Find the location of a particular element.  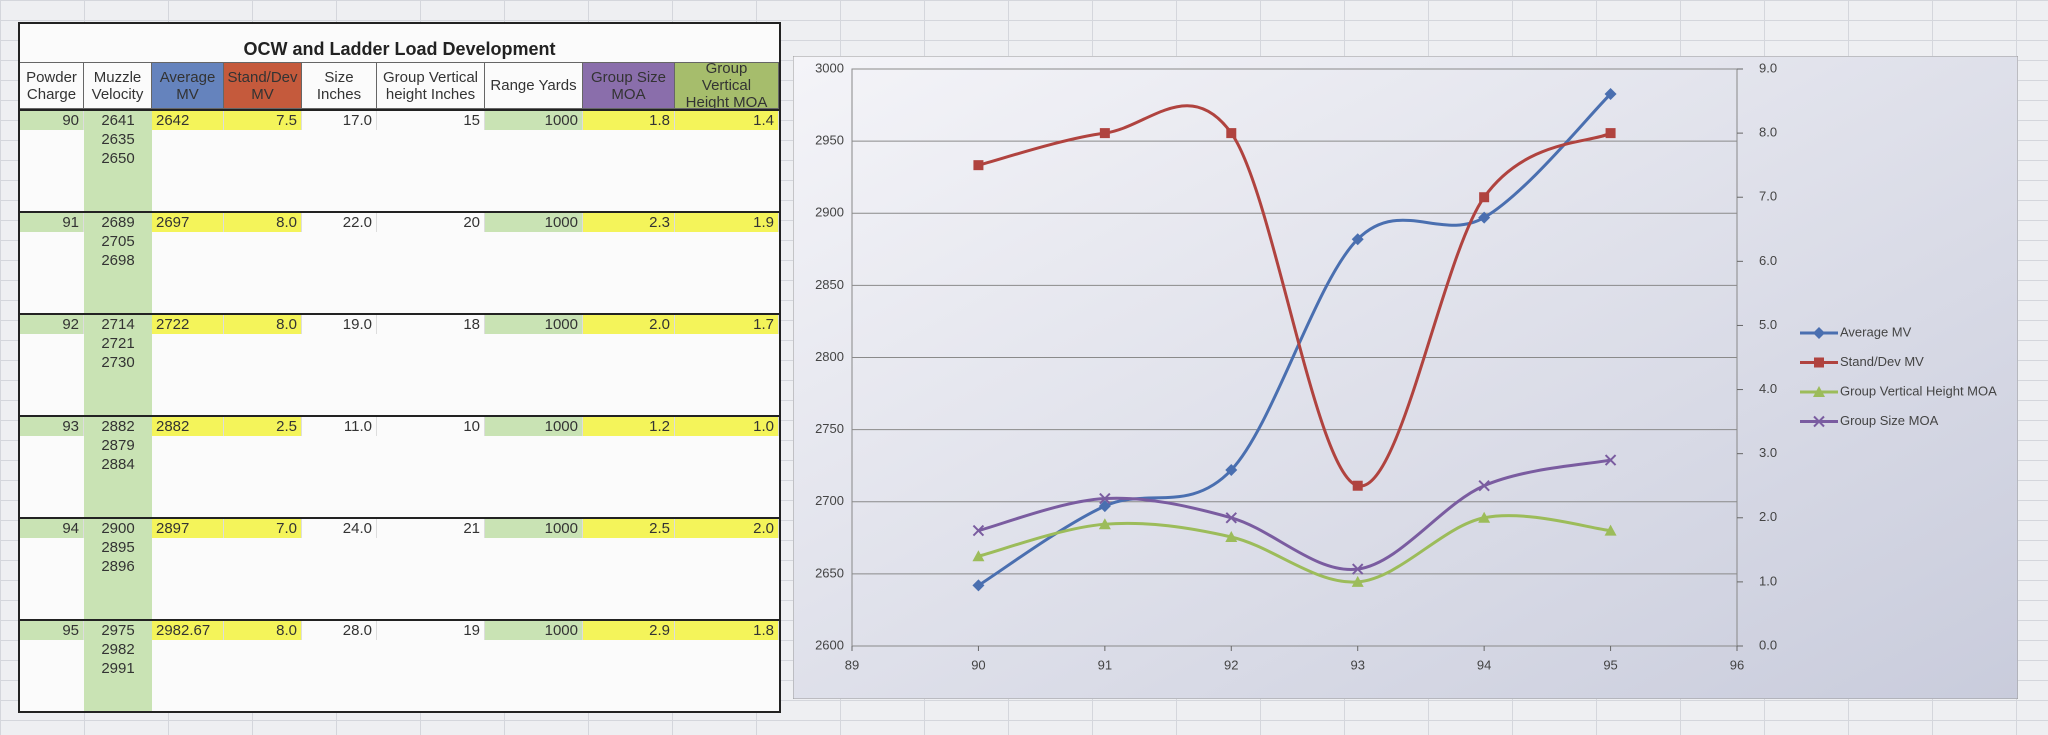

velocity: 2975 is located at coordinates (118, 630).